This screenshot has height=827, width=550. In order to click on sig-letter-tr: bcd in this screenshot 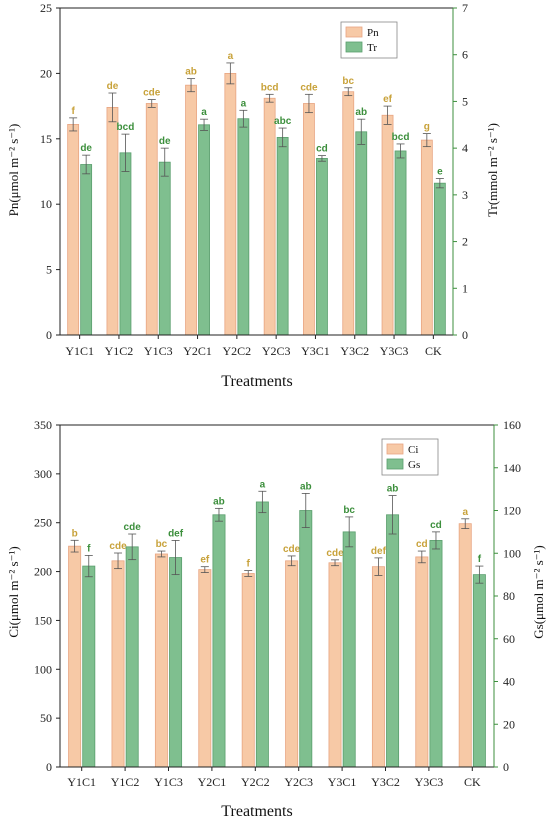, I will do `click(126, 127)`.